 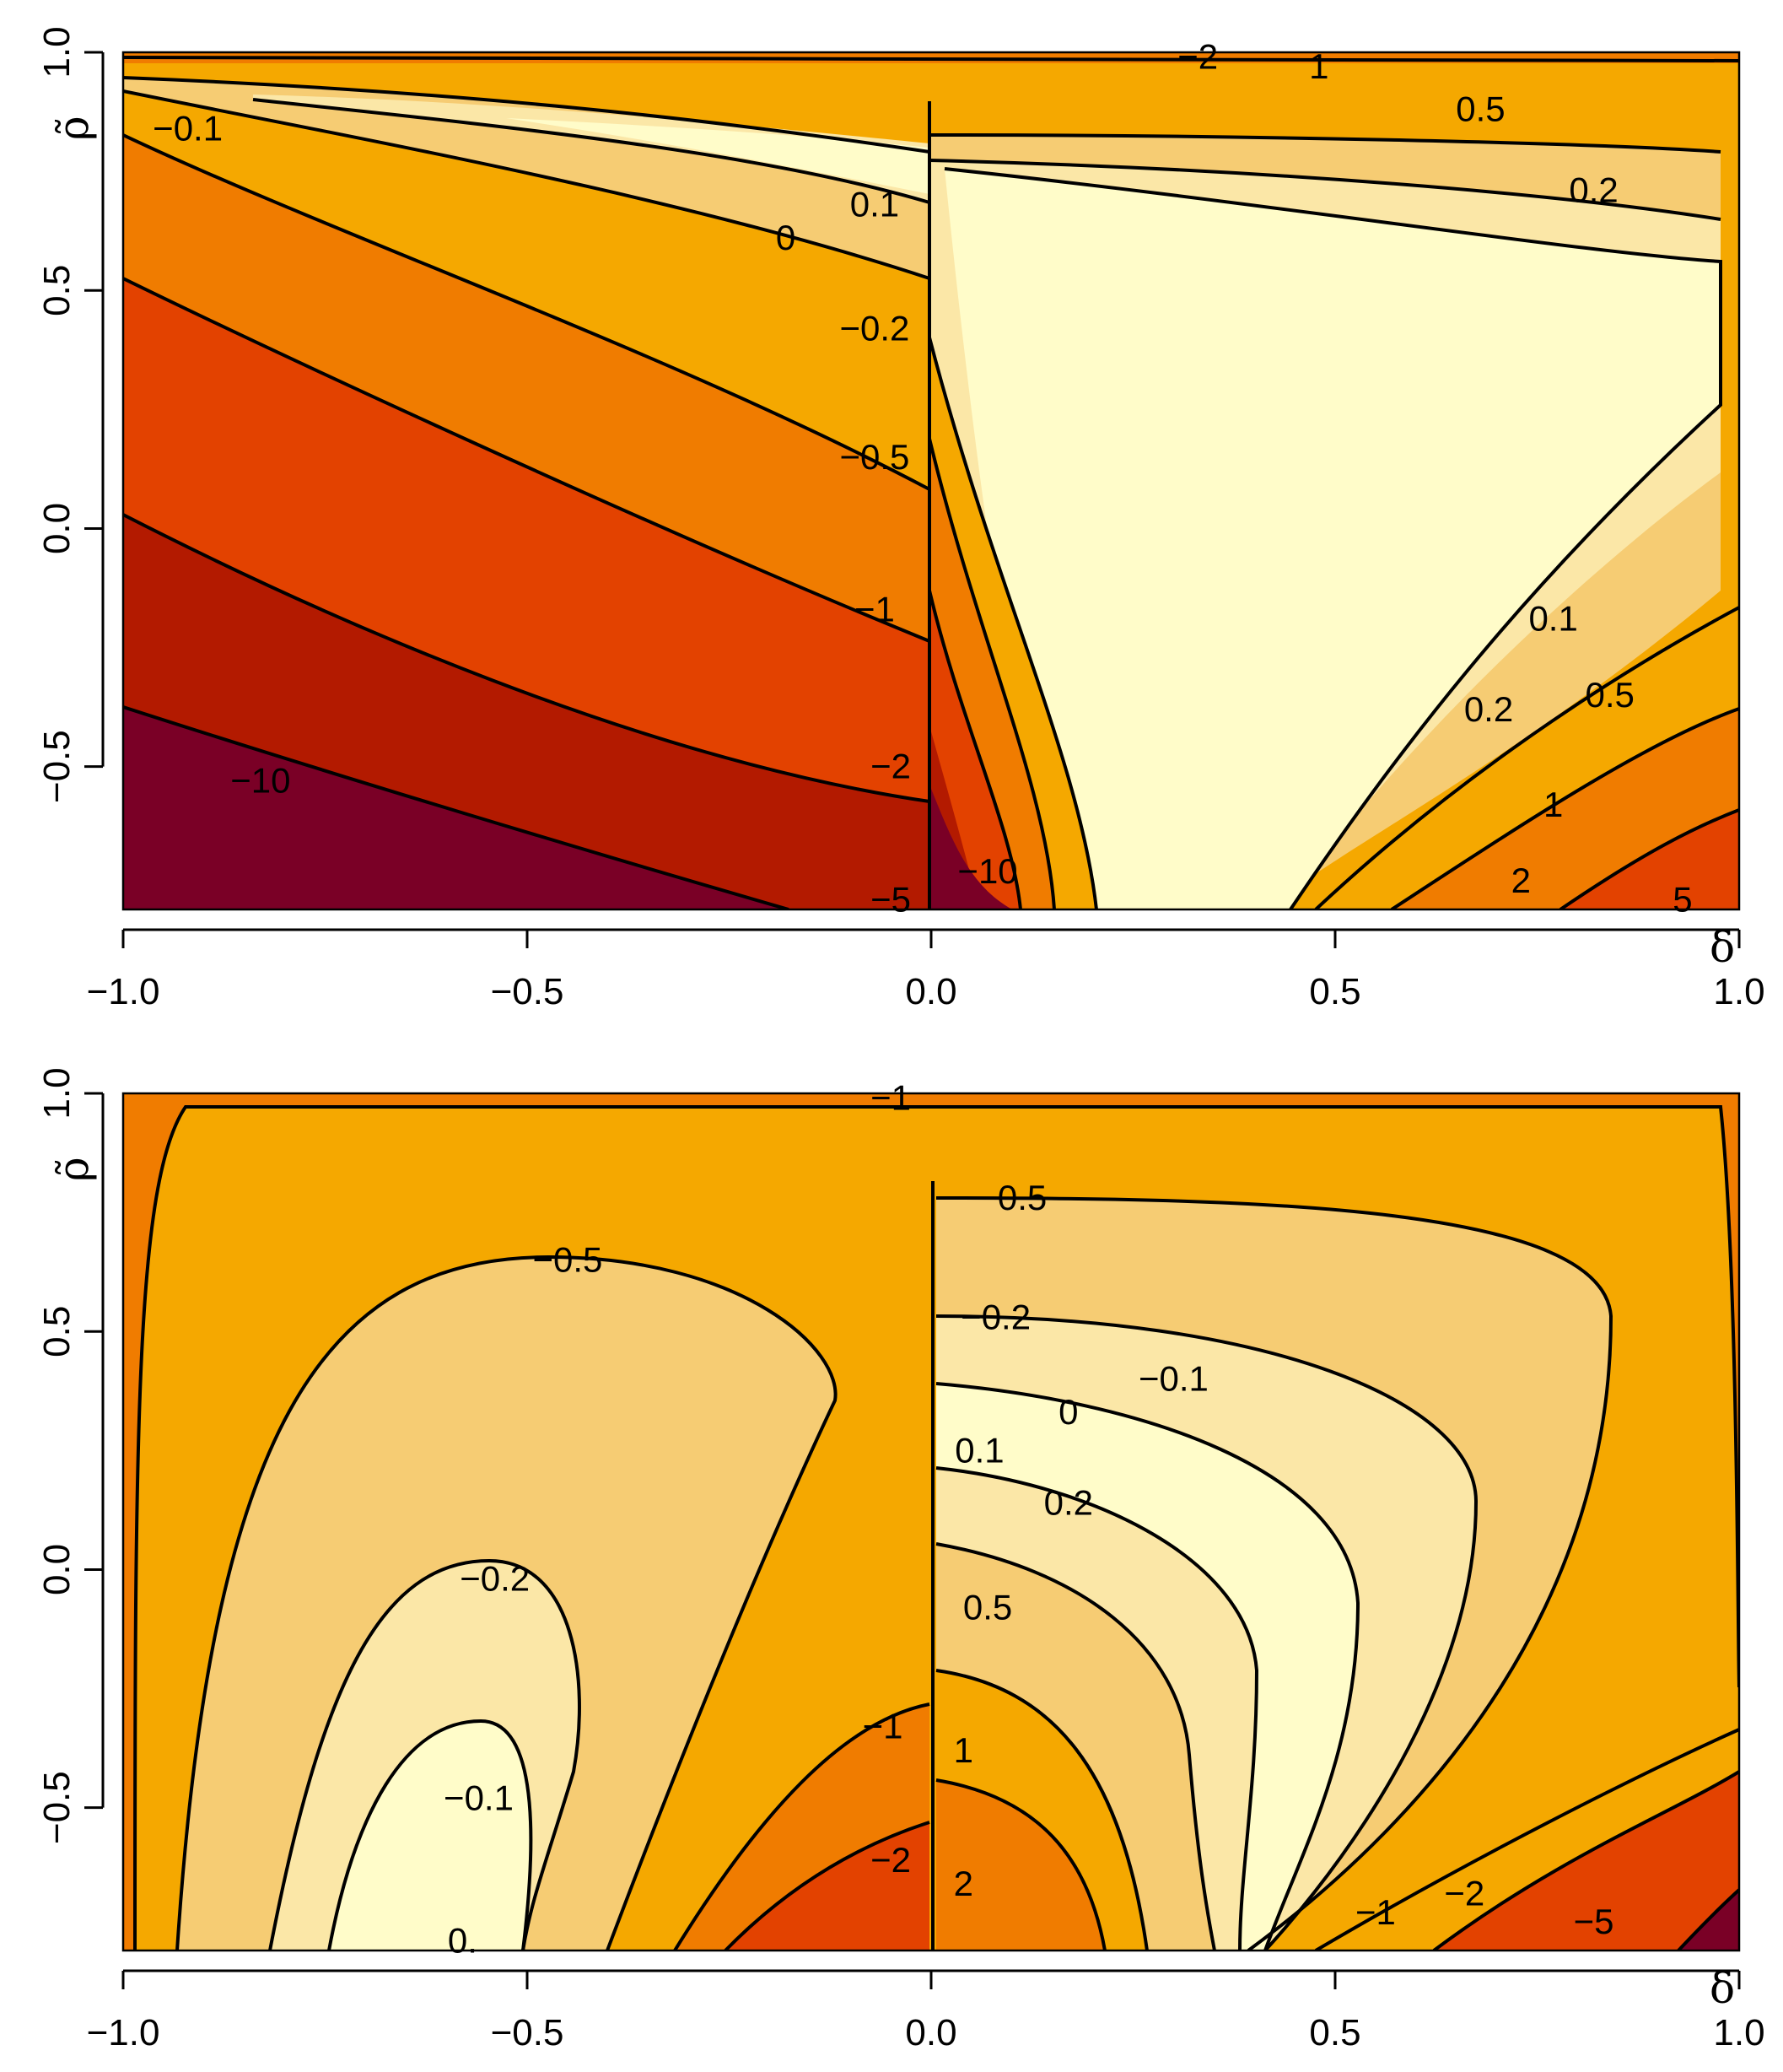 I want to click on top-line-r8, so click(x=1649, y=859).